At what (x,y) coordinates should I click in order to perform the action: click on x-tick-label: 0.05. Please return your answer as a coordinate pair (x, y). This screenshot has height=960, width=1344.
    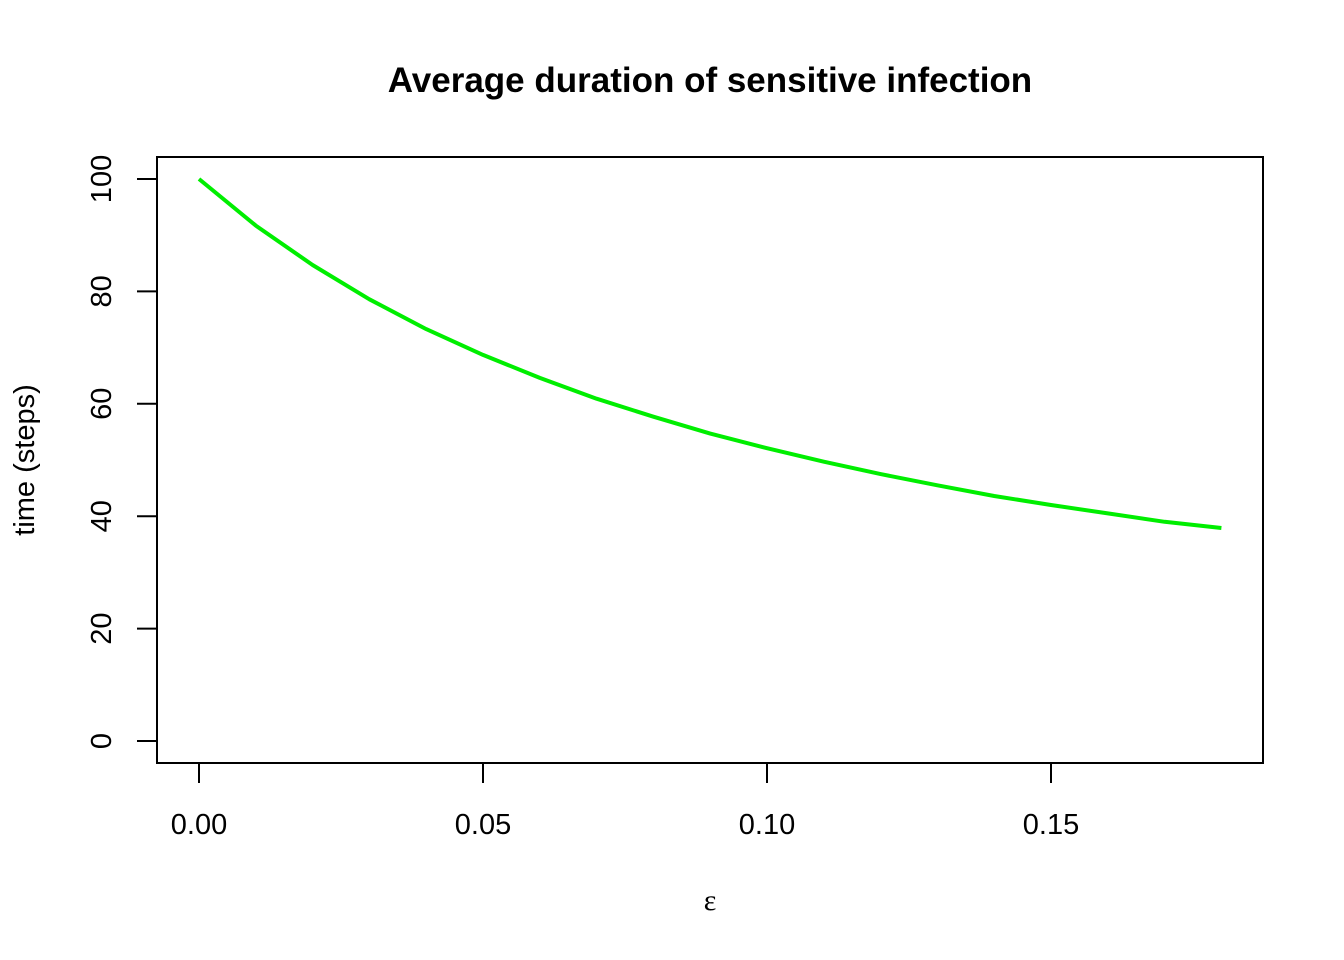
    Looking at the image, I should click on (483, 825).